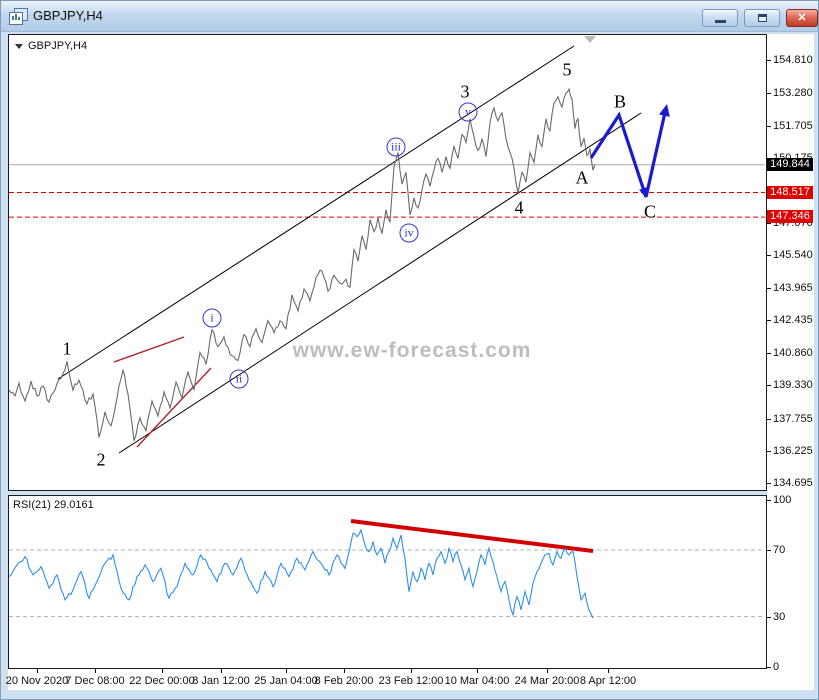 Image resolution: width=819 pixels, height=700 pixels. What do you see at coordinates (19, 46) in the screenshot?
I see `chevron-down-icon` at bounding box center [19, 46].